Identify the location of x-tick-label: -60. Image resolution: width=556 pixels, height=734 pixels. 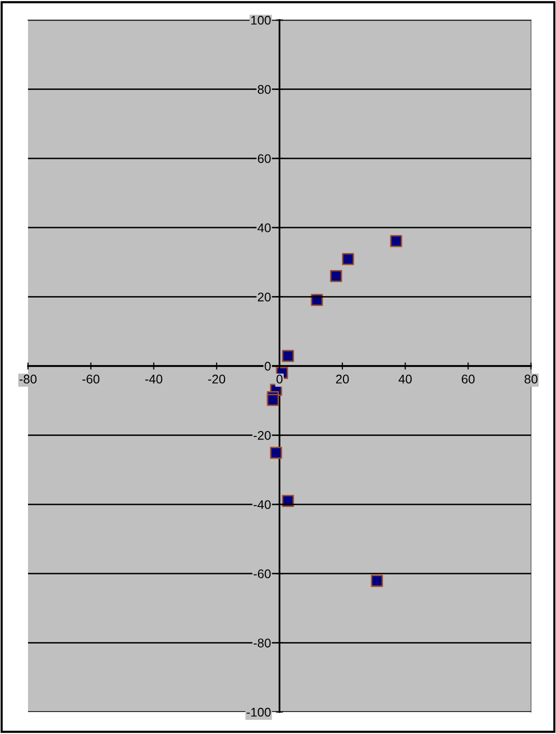
(91, 379).